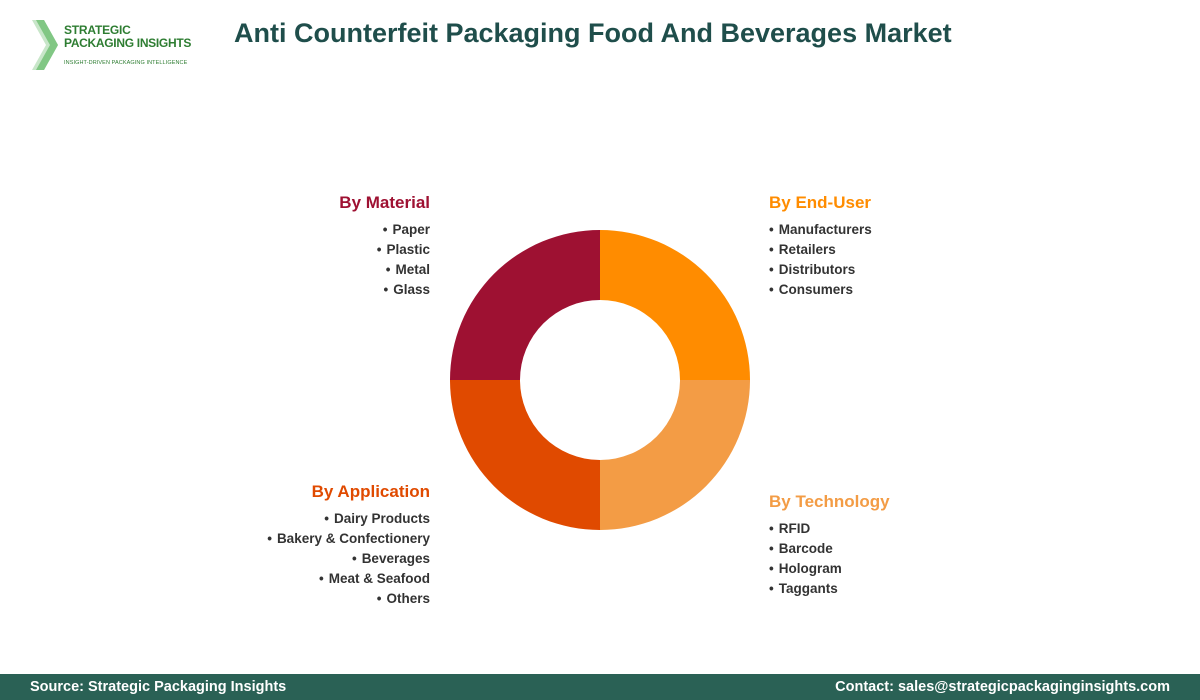 This screenshot has width=1200, height=700. Describe the element at coordinates (820, 290) in the screenshot. I see `list-item: Consumers` at that location.